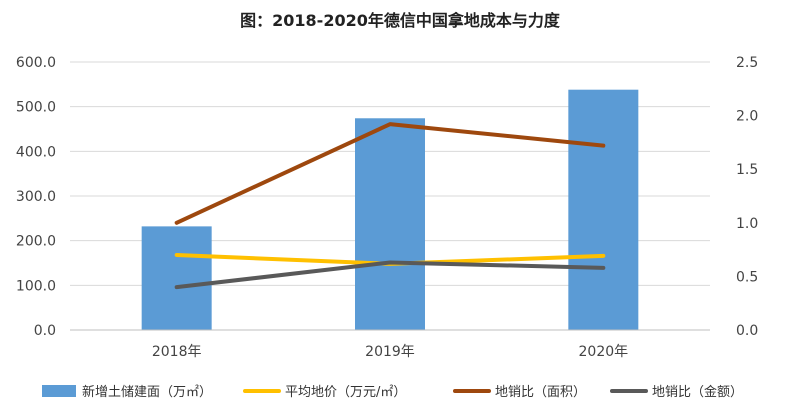  What do you see at coordinates (36, 108) in the screenshot?
I see `y-left-tick-label: 500.0` at bounding box center [36, 108].